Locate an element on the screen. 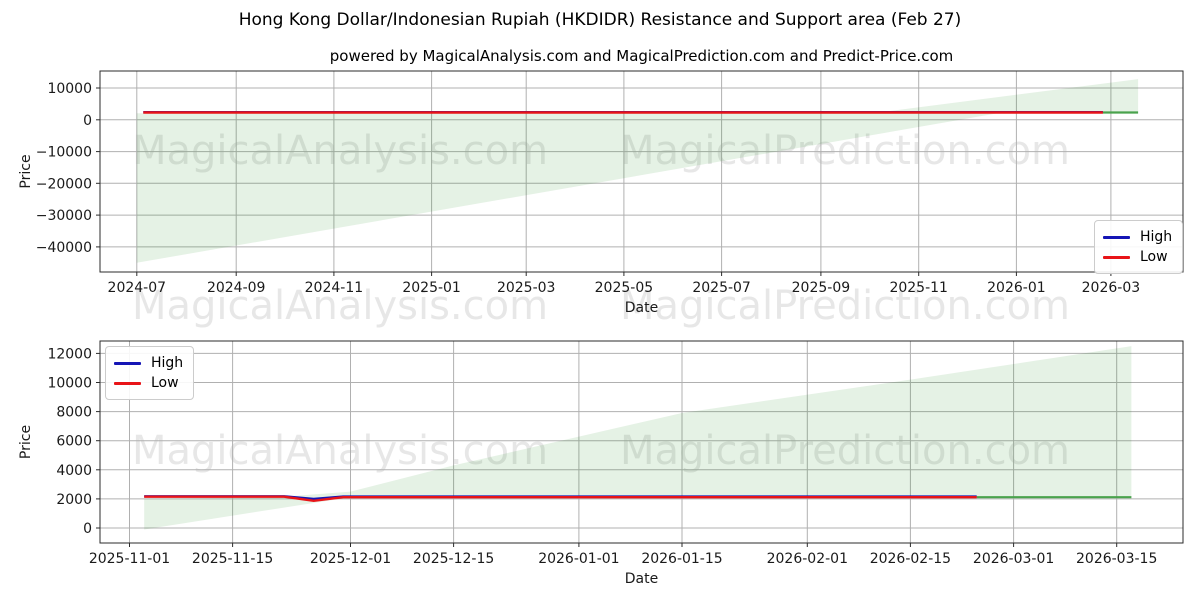  x-tick-label: 2026-02-01 is located at coordinates (807, 559).